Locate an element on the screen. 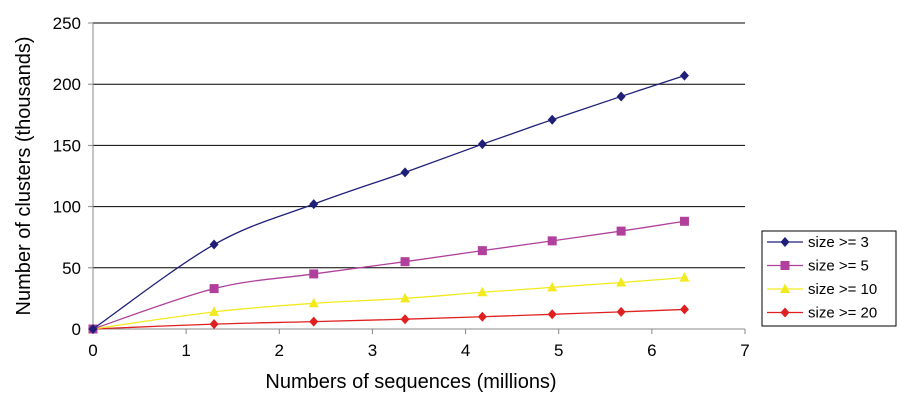 Image resolution: width=897 pixels, height=393 pixels. x-tick-label-7: 7 is located at coordinates (744, 350).